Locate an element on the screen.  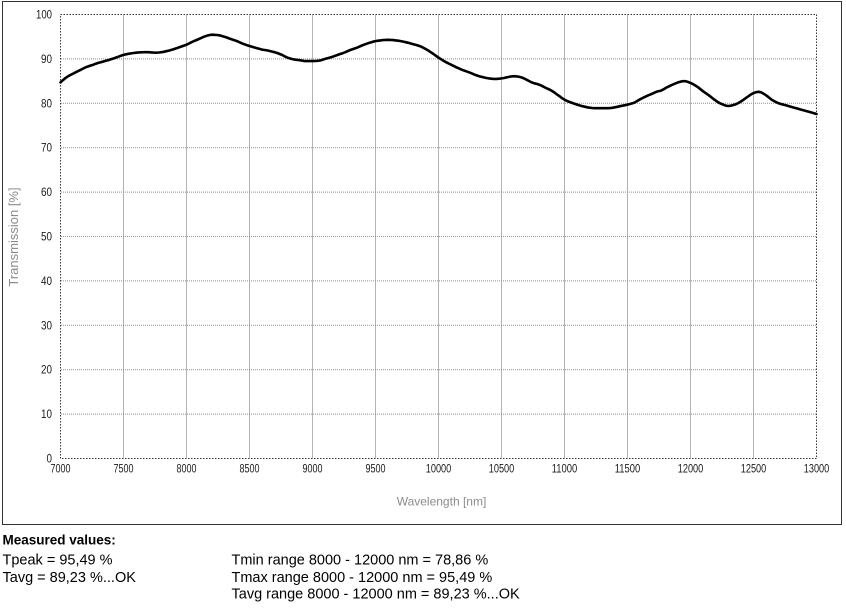
svg-text: 100 is located at coordinates (44, 16).